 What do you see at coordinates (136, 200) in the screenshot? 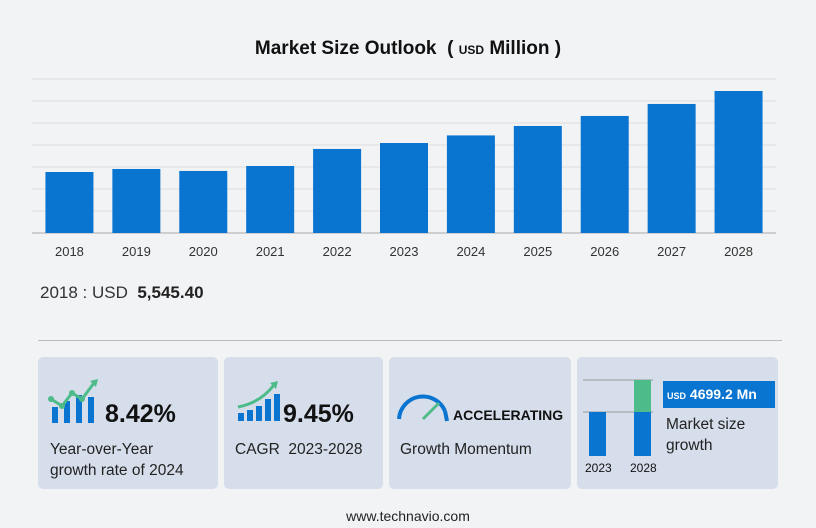
I see `bar-2019` at bounding box center [136, 200].